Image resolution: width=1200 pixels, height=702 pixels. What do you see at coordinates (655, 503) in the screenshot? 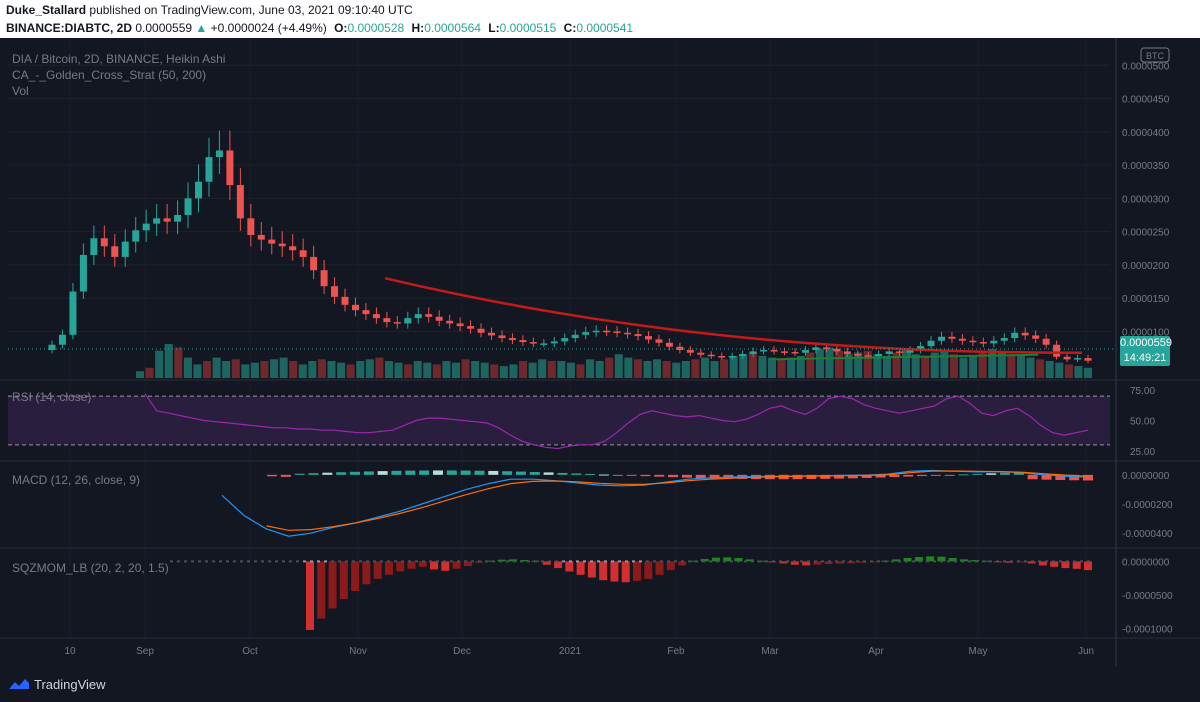
I see `macd-line` at bounding box center [655, 503].